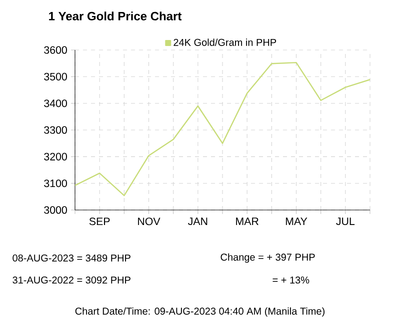 This screenshot has height=330, width=400. I want to click on text: Change = + 397 PHP, so click(267, 258).